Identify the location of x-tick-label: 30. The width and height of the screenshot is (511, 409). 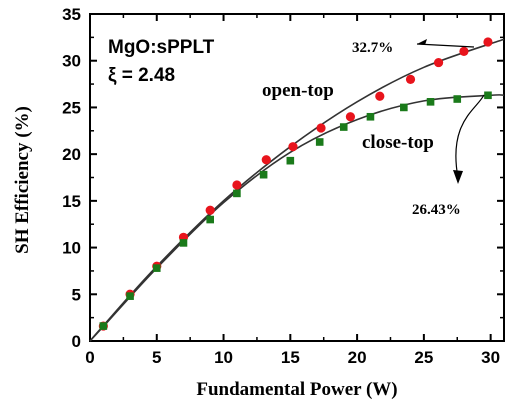
(490, 357).